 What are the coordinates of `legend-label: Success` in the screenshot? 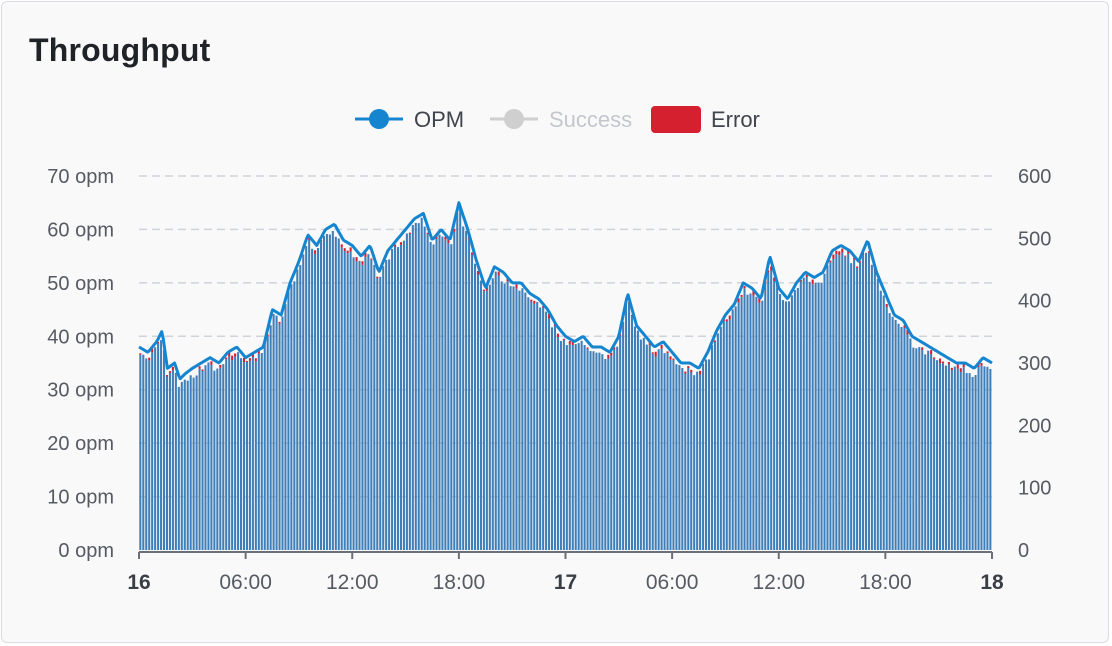 It's located at (590, 119).